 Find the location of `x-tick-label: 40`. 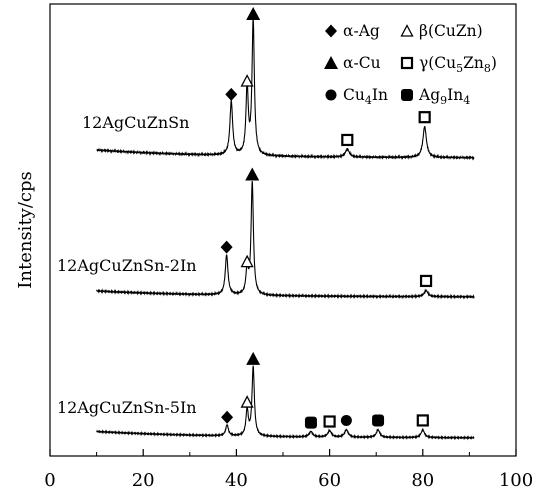

x-tick-label: 40 is located at coordinates (236, 480).